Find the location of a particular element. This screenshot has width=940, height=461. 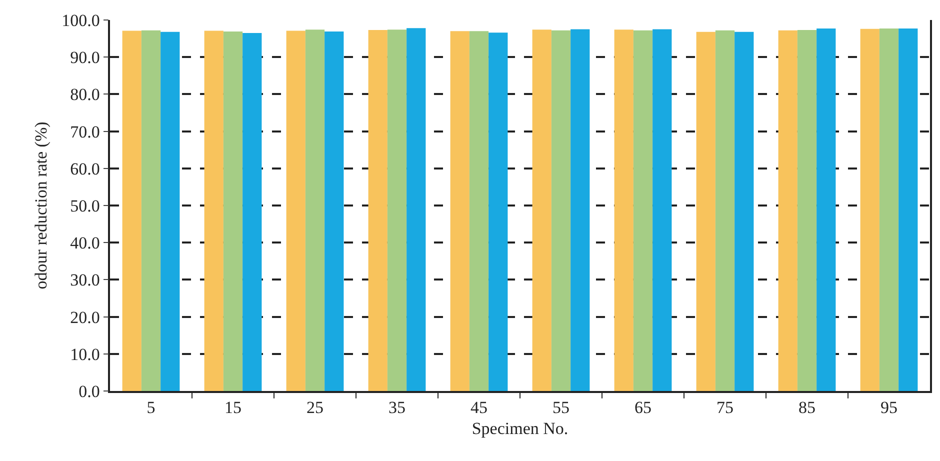

y-tick-label: 30.0 is located at coordinates (85, 280).